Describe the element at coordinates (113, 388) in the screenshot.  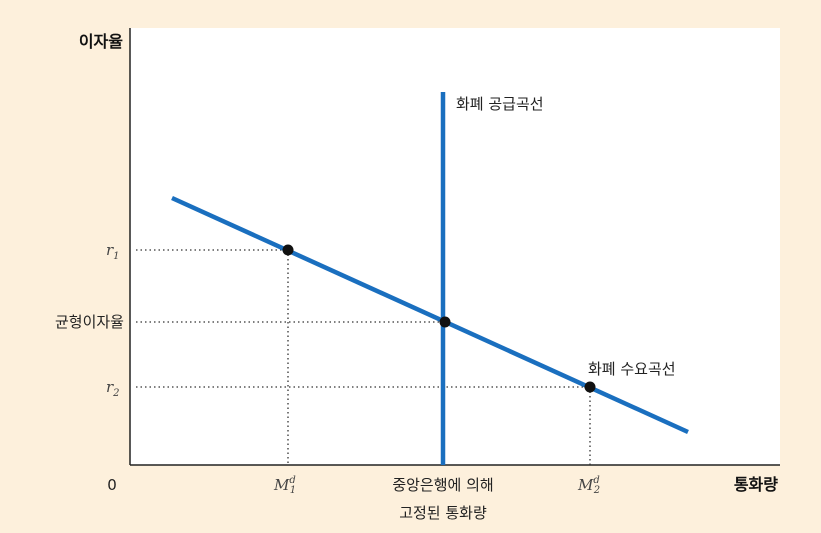
I see `y-tick-r2: r2` at that location.